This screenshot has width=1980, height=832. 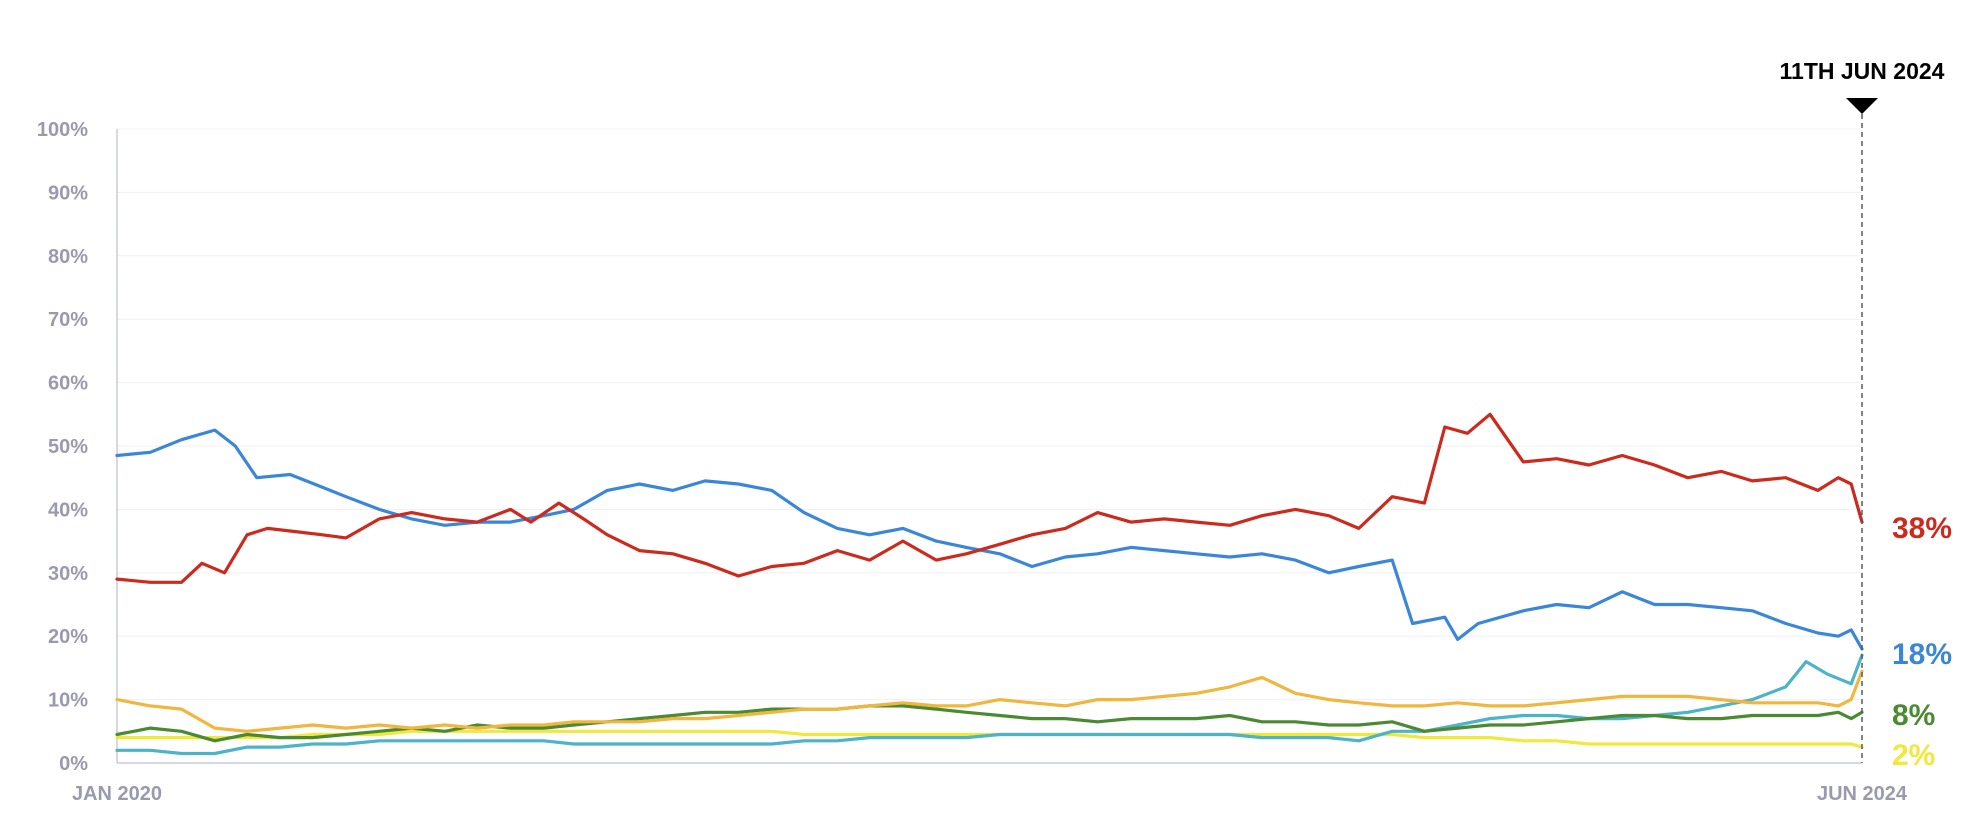 What do you see at coordinates (68, 384) in the screenshot?
I see `y-tick-label: 60%` at bounding box center [68, 384].